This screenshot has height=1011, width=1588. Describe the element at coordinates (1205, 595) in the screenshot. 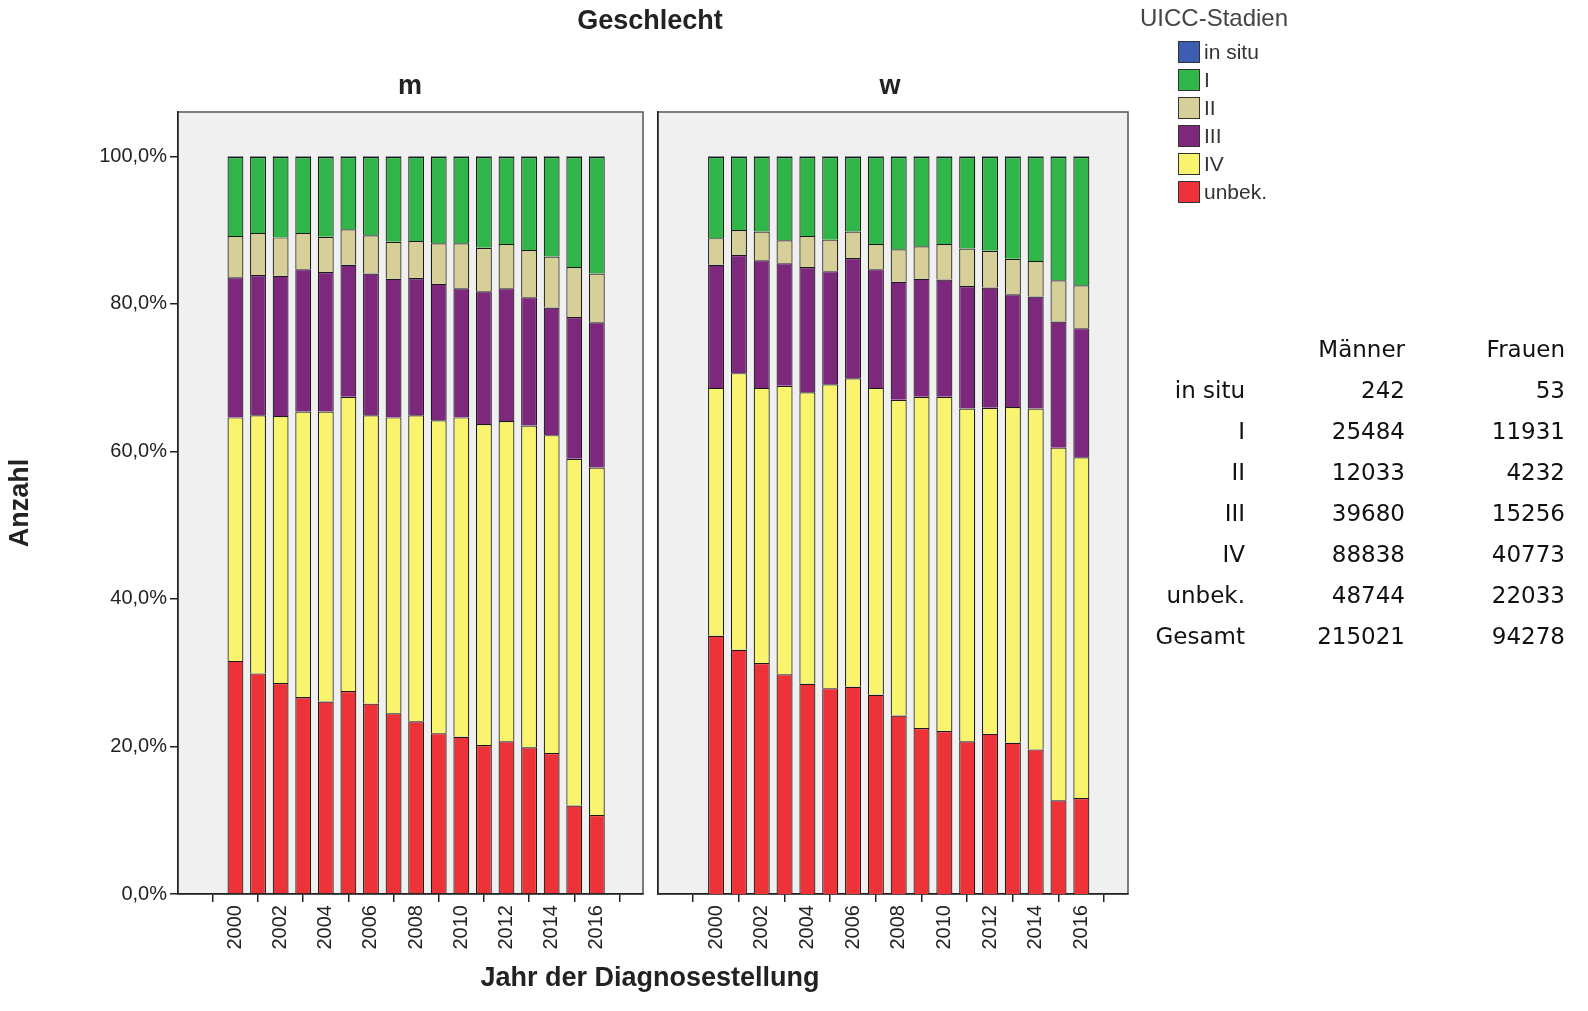

I see `text: unbek.` at that location.